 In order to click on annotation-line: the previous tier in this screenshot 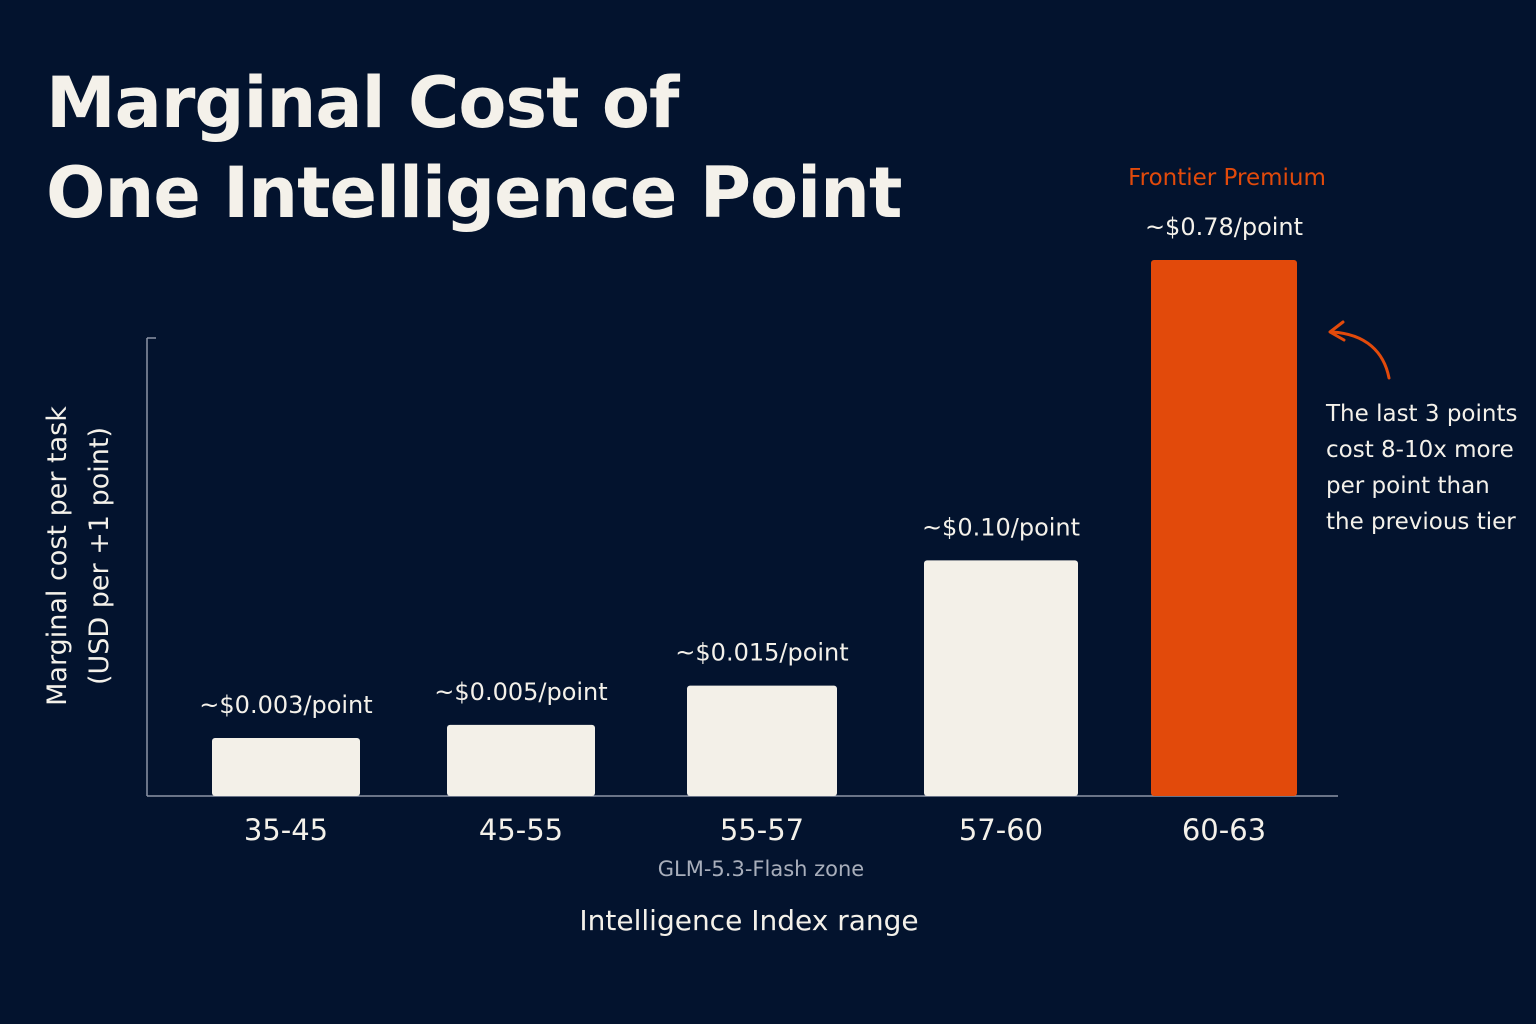, I will do `click(1421, 522)`.